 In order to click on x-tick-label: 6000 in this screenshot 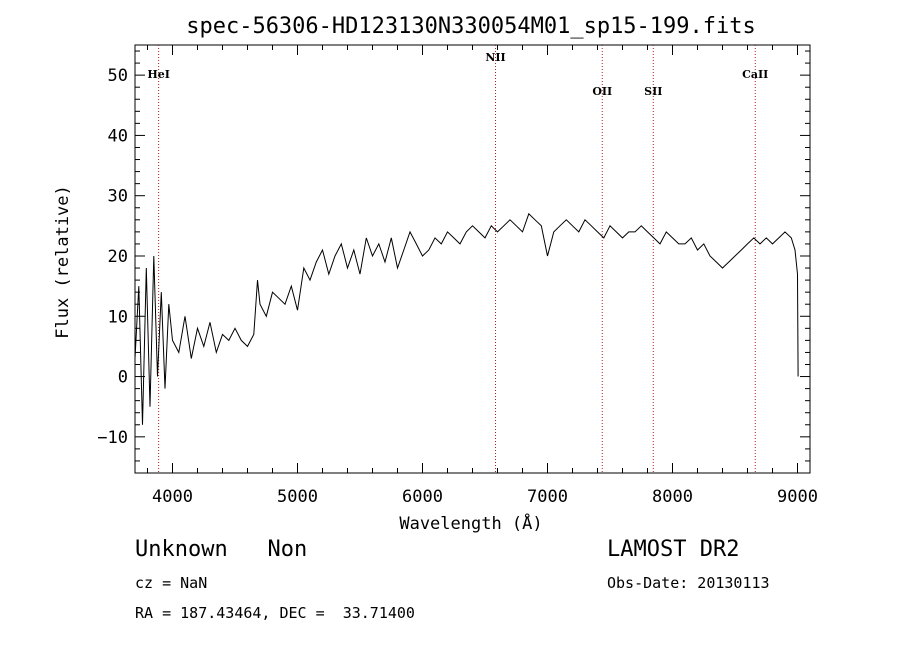, I will do `click(422, 497)`.